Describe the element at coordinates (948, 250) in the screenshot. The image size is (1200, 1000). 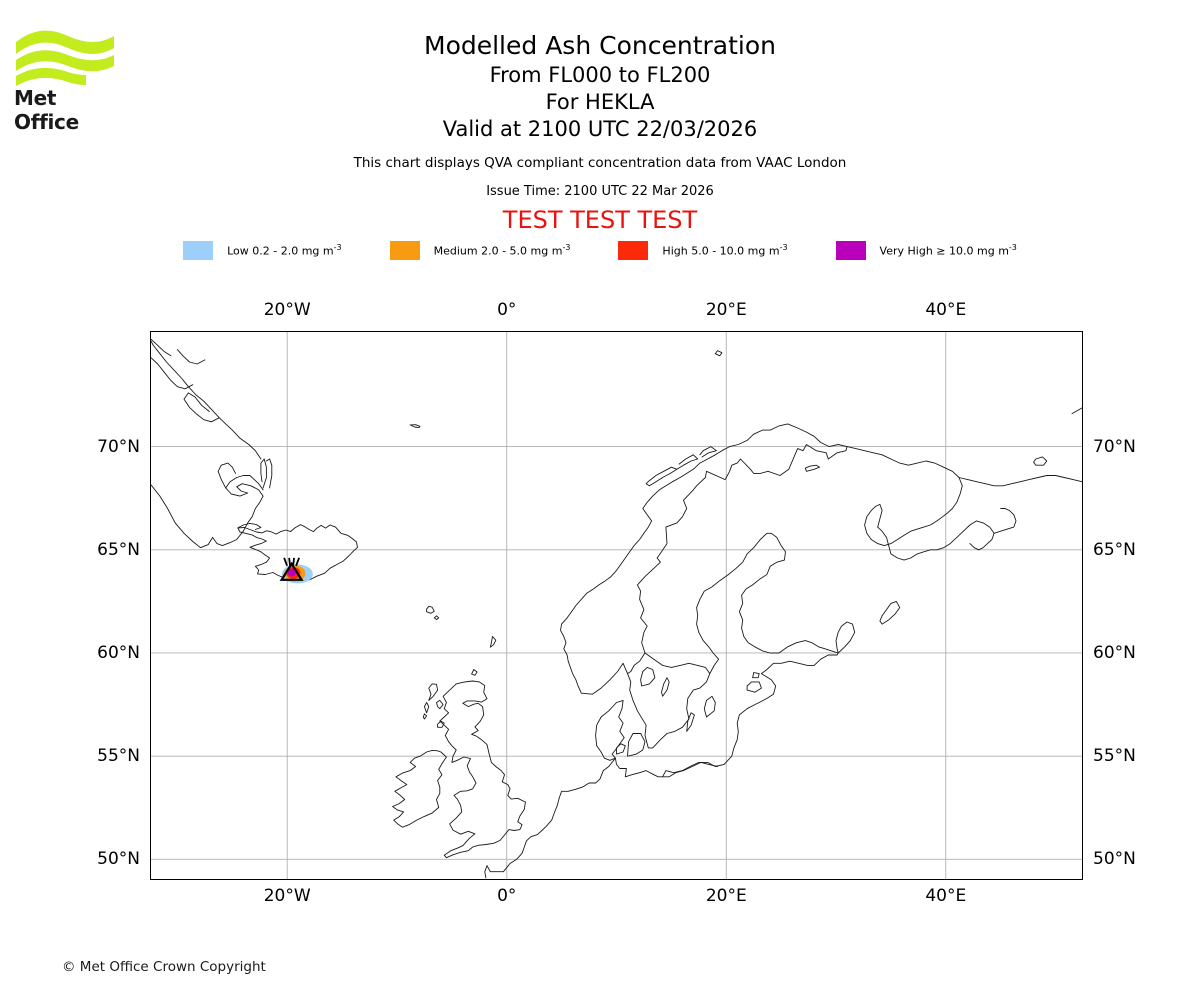
I see `legend-label: Very High ≥ 10.0 mg m-3` at that location.